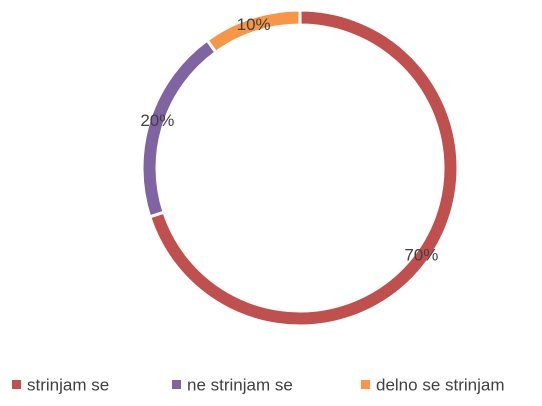  What do you see at coordinates (421, 255) in the screenshot?
I see `data-label: 70%` at bounding box center [421, 255].